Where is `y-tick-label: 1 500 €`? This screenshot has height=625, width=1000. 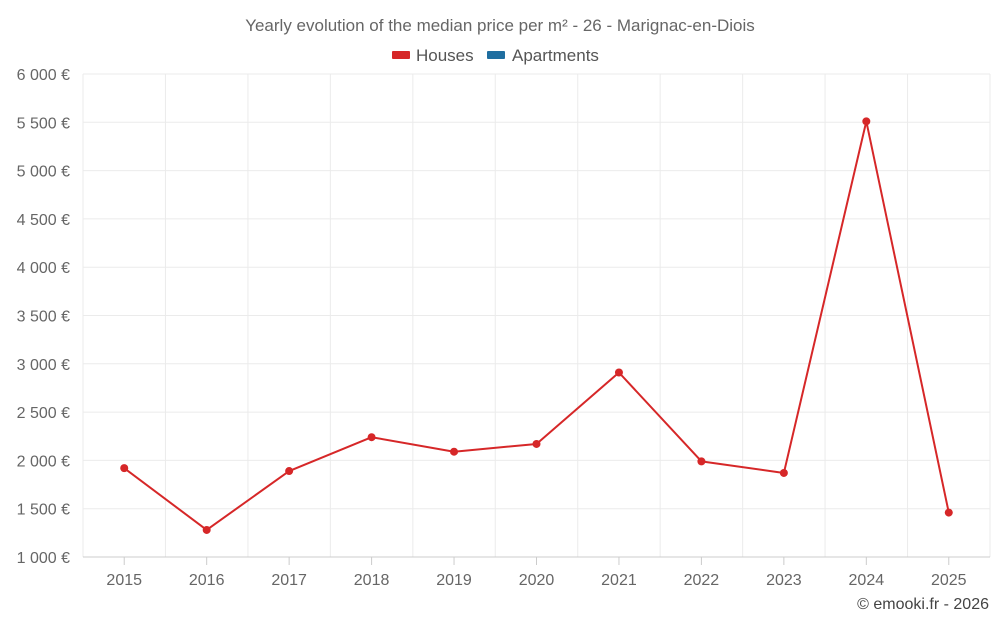 y-tick-label: 1 500 € is located at coordinates (43, 510).